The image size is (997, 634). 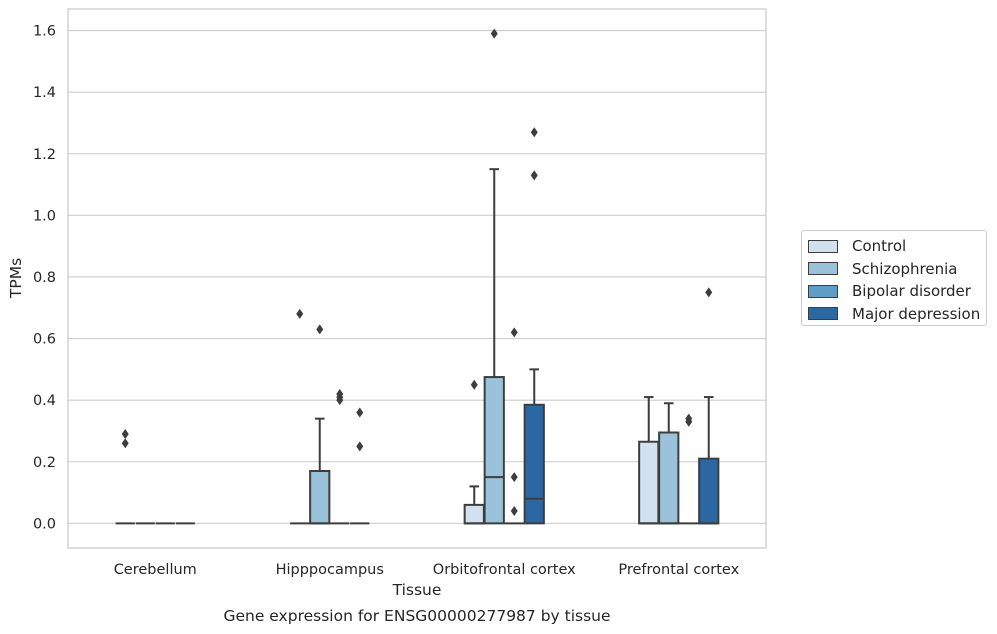 What do you see at coordinates (330, 570) in the screenshot?
I see `x-tick-label-hipppocampus: Hipppocampus` at bounding box center [330, 570].